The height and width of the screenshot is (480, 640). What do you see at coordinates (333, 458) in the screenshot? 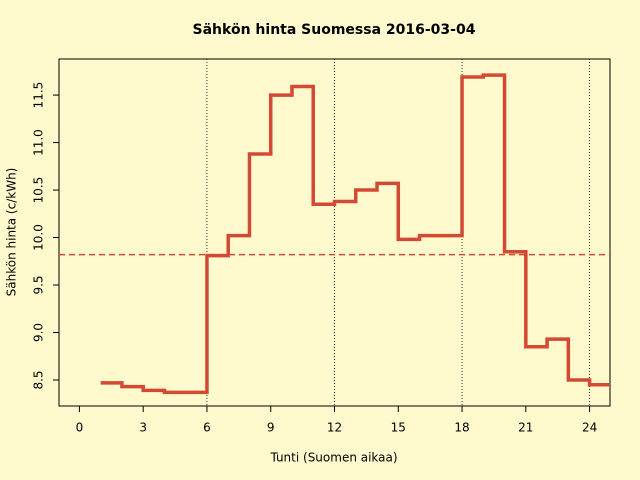
I see `x-axis-label: Tunti (Suomen aikaa)` at bounding box center [333, 458].